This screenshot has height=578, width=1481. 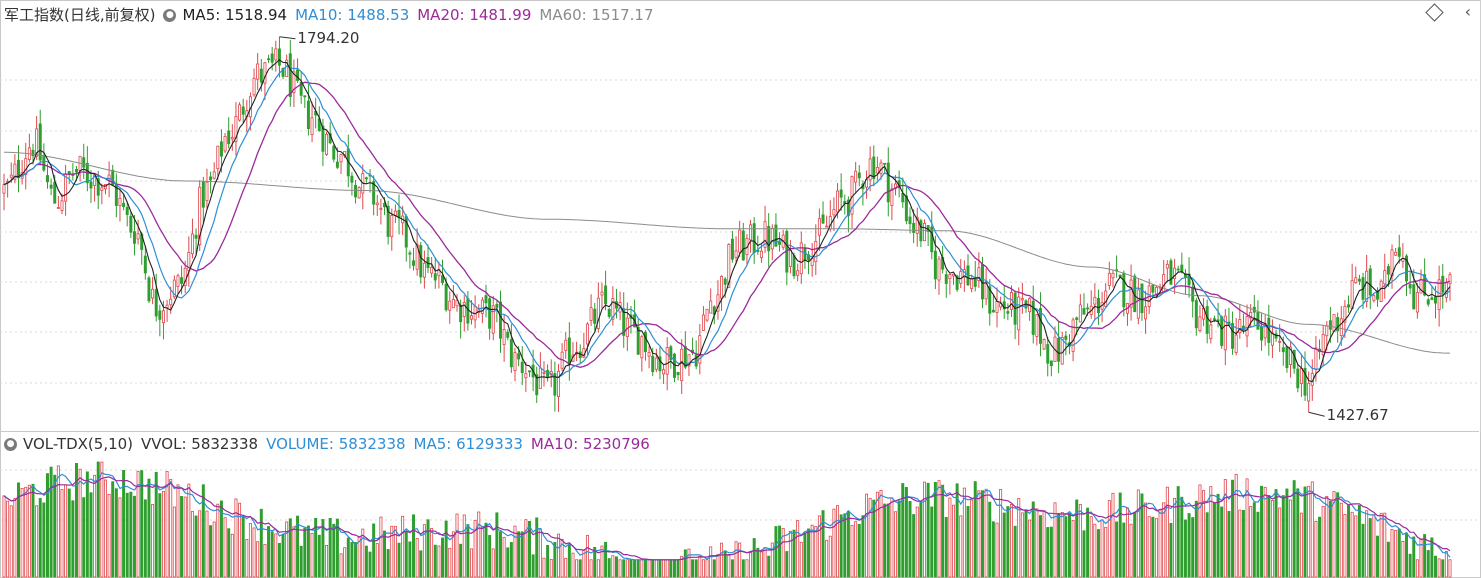 I want to click on chevron-left-icon: ‹, so click(x=1467, y=11).